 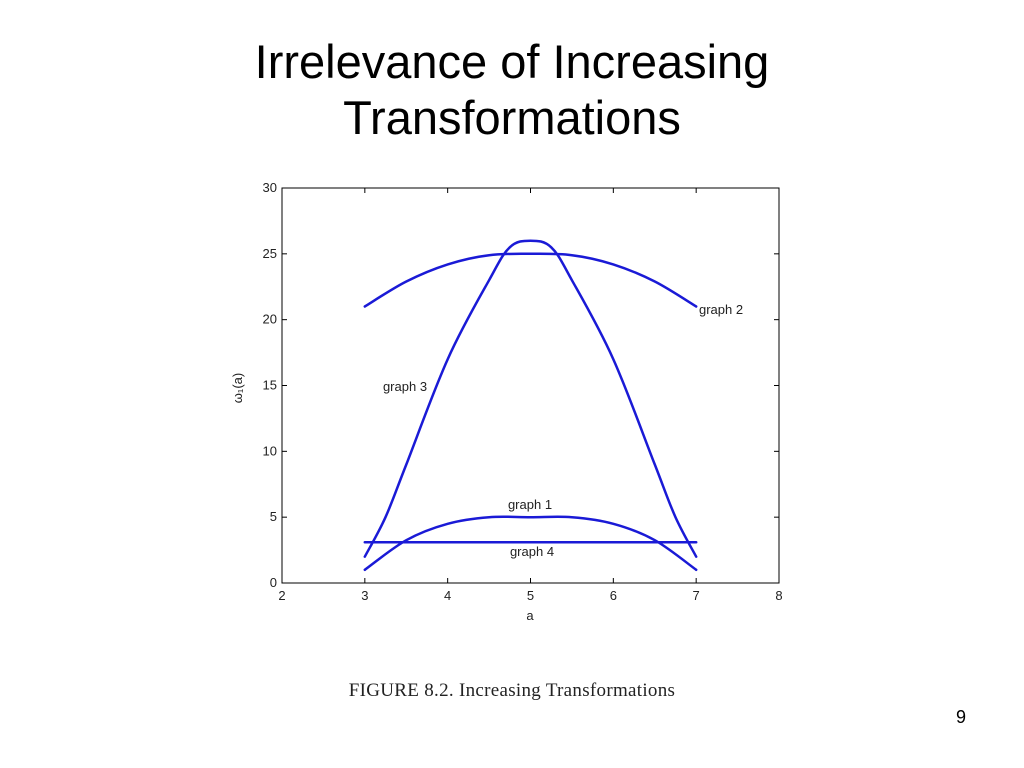 What do you see at coordinates (270, 253) in the screenshot?
I see `y-tick-label: 25` at bounding box center [270, 253].